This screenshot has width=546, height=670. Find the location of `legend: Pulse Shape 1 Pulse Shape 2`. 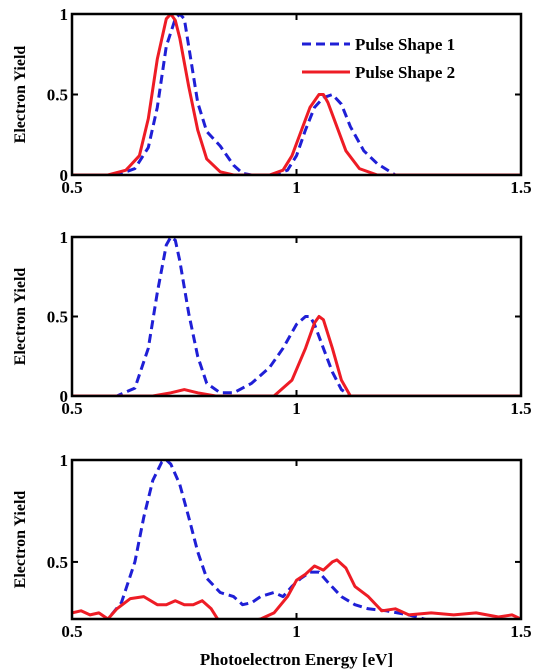

legend: Pulse Shape 1 Pulse Shape 2 is located at coordinates (378, 58).